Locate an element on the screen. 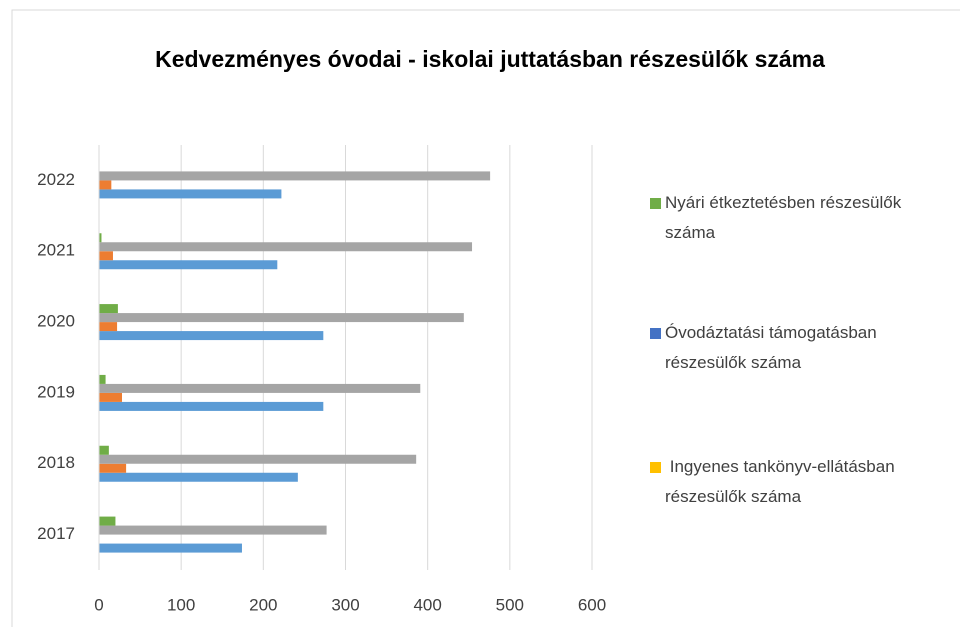 The height and width of the screenshot is (627, 960). x-tick-label: 400 is located at coordinates (427, 604).